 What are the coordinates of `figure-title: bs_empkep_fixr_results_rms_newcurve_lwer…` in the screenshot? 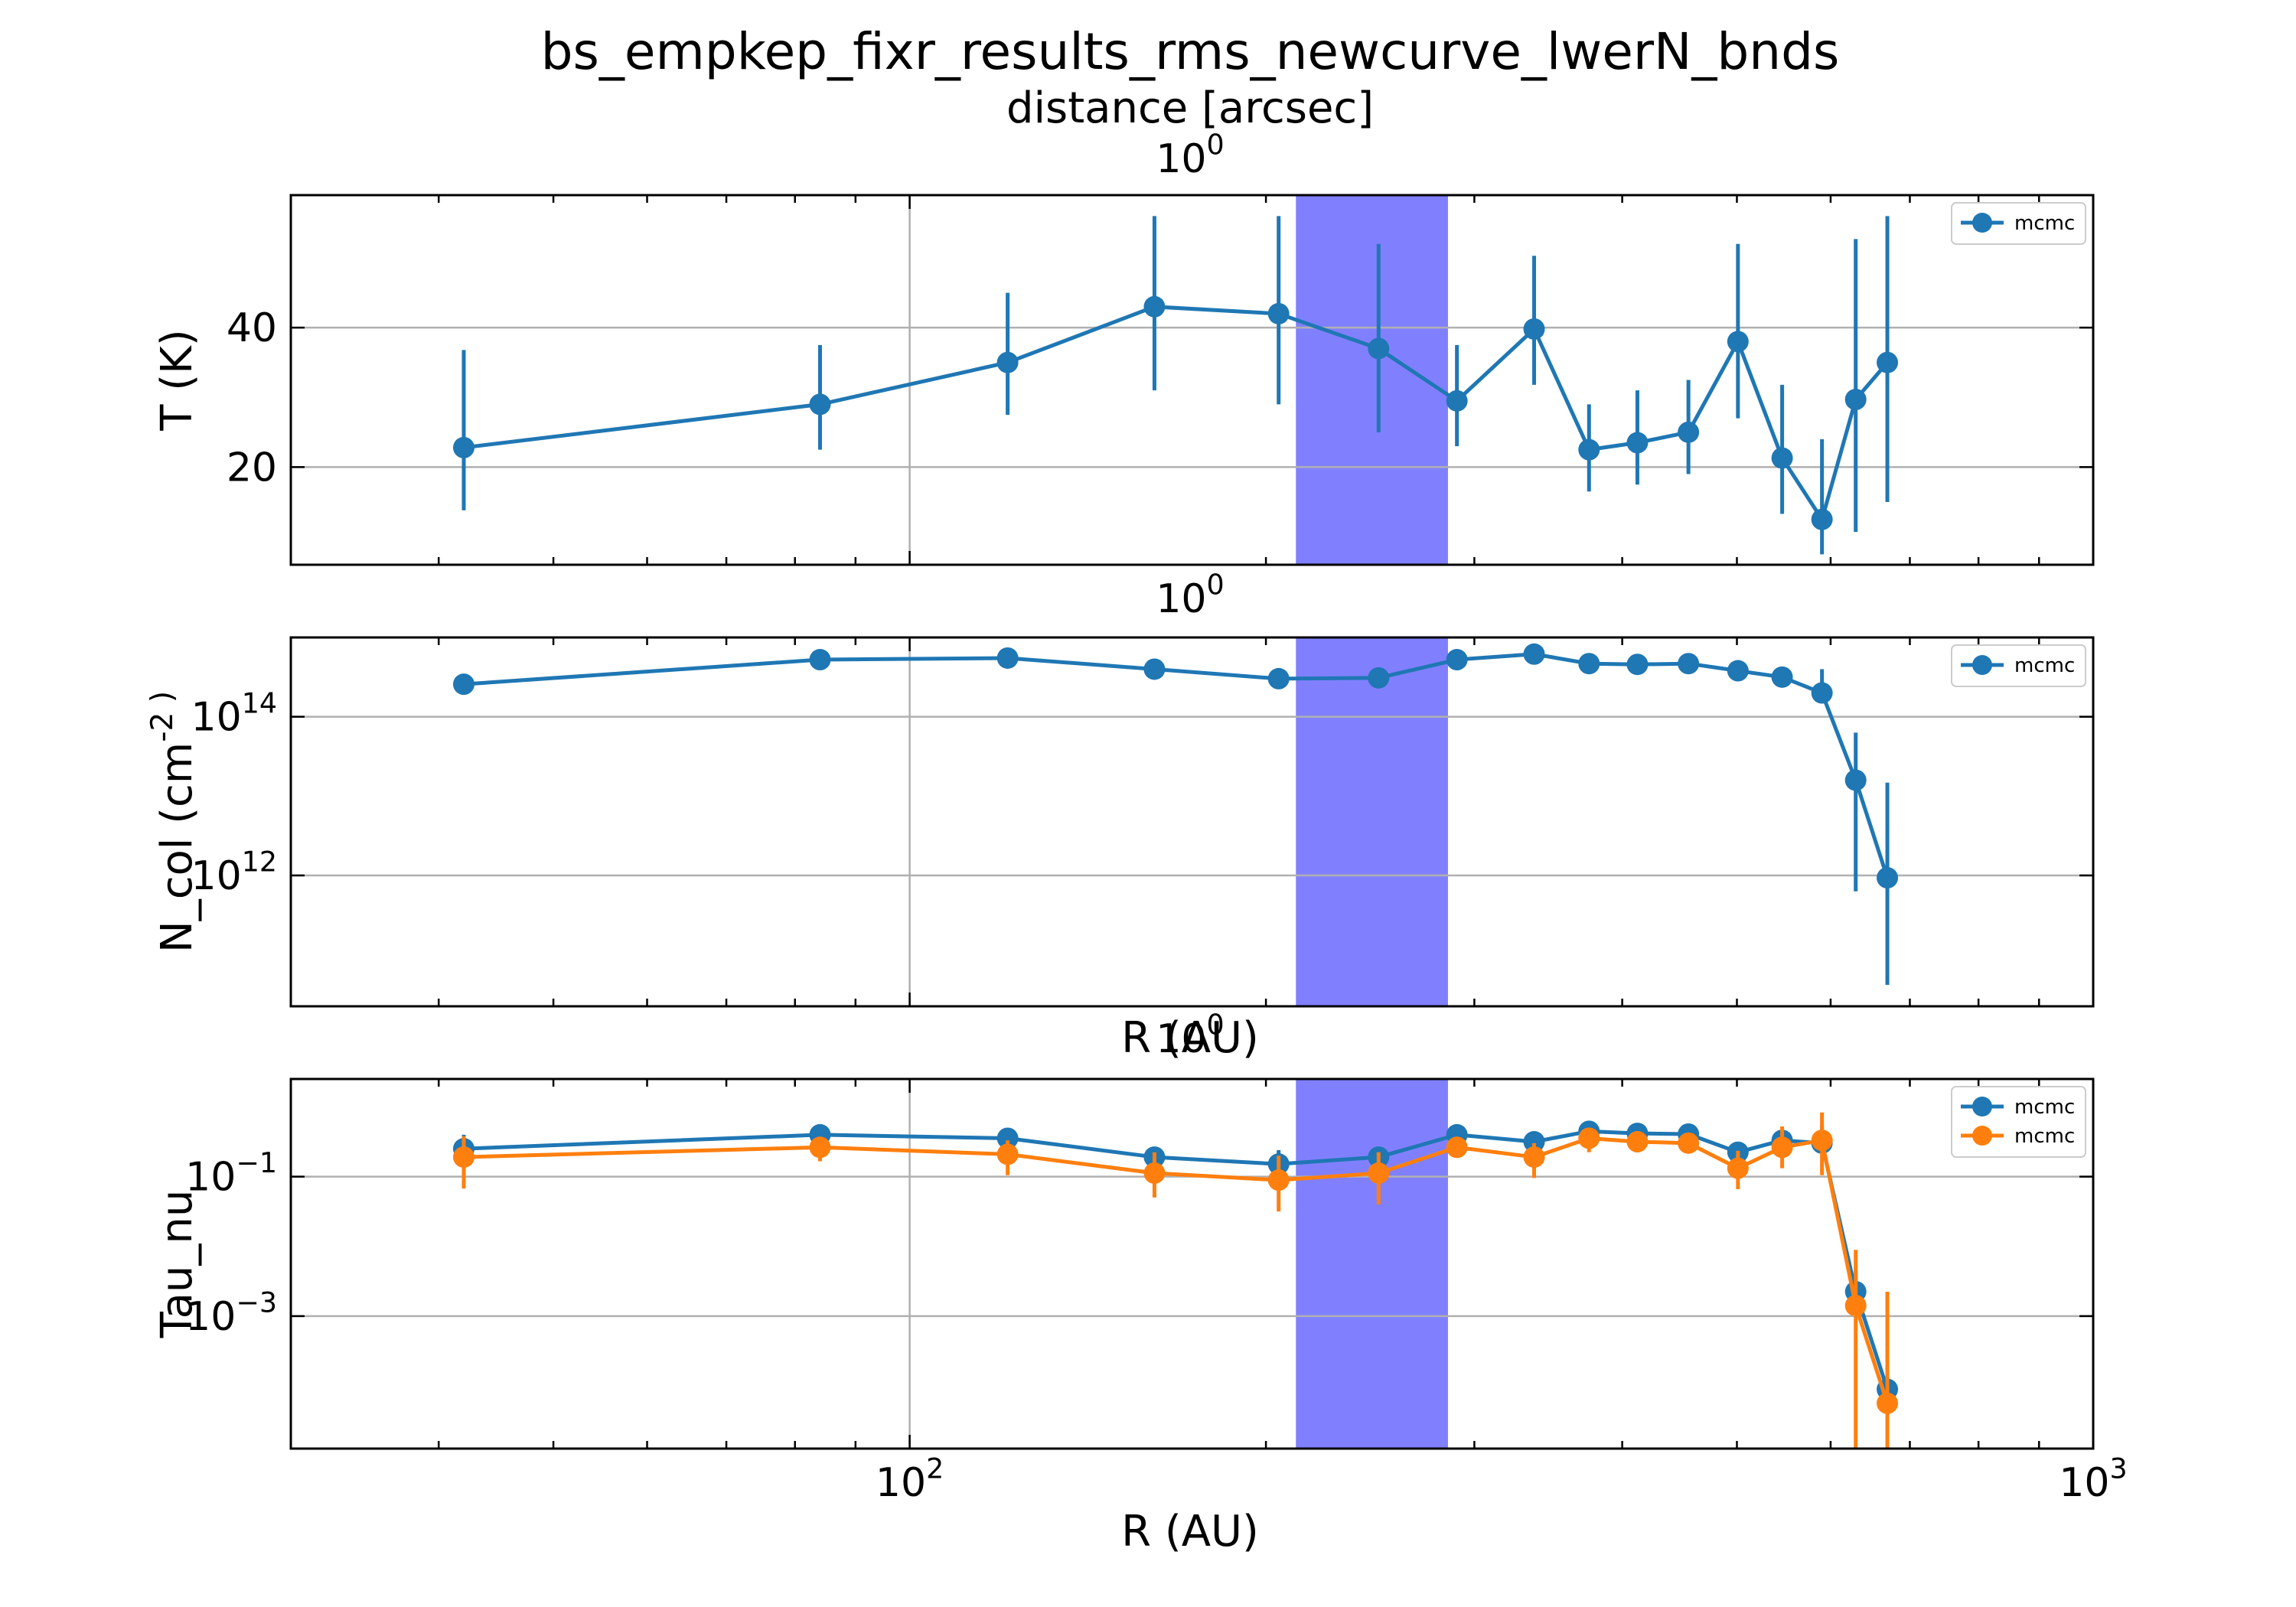 It's located at (1190, 51).